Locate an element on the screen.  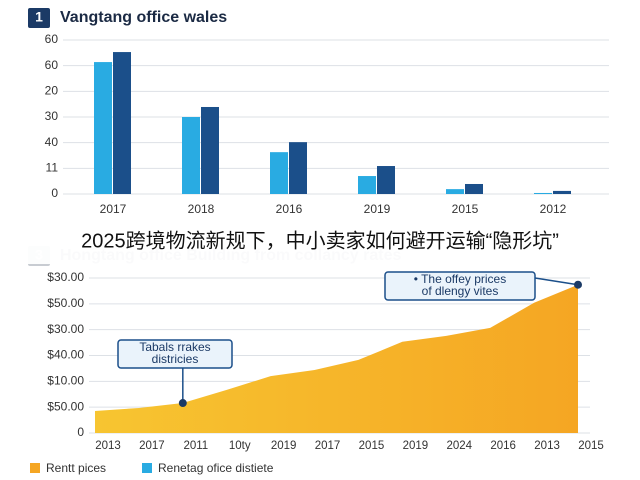
y-tick-label: $10.00 is located at coordinates (65, 381).